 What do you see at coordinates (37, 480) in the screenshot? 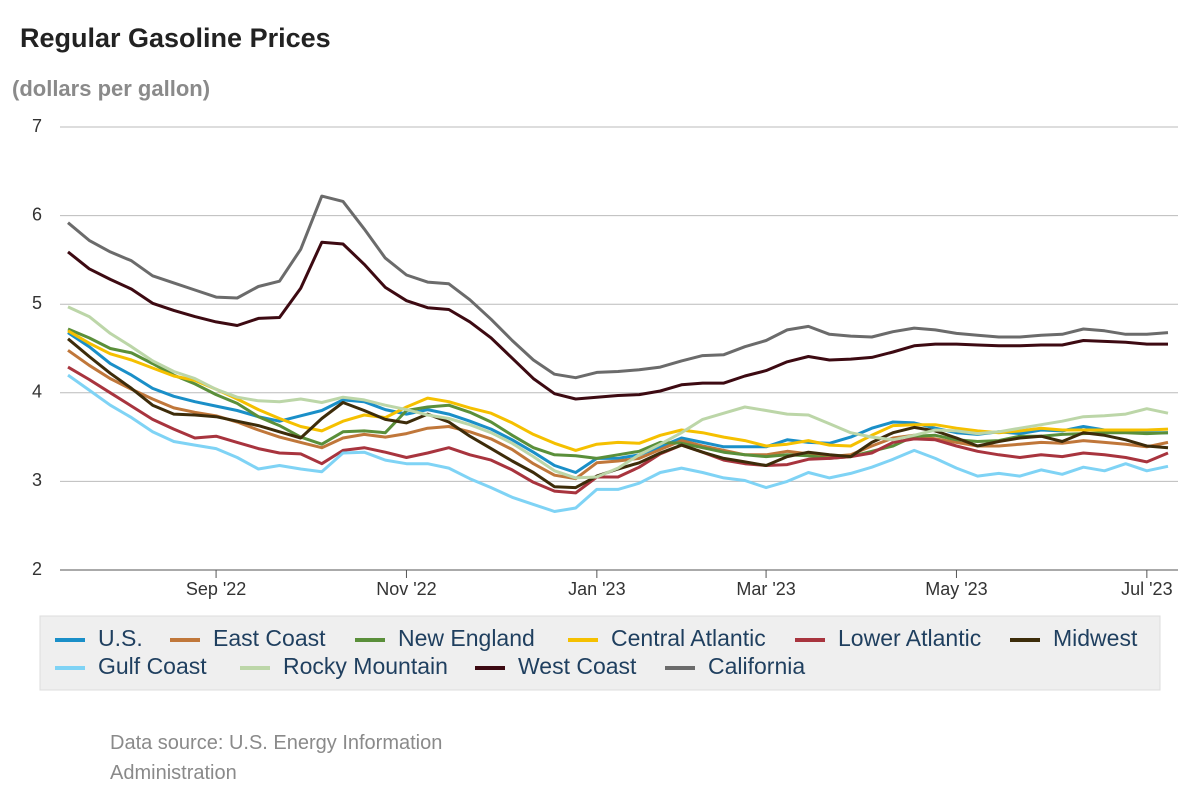
I see `y-tick-label: 3` at bounding box center [37, 480].